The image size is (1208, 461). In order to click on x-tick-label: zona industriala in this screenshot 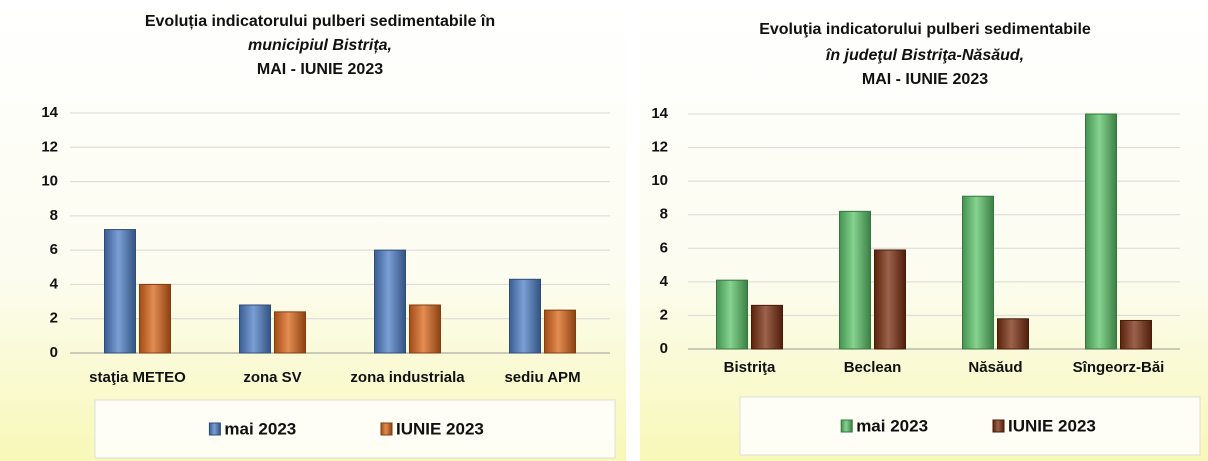, I will do `click(407, 377)`.